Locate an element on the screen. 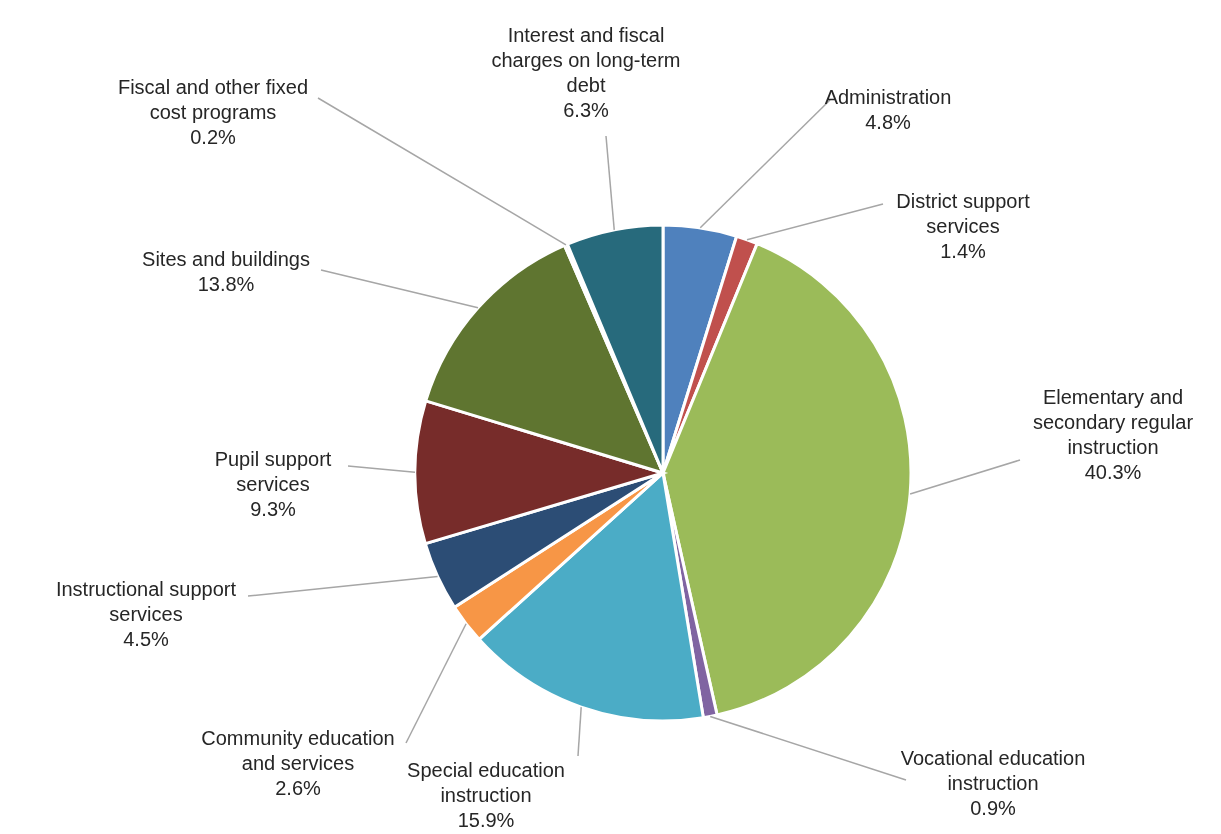  data-label: 4.8% is located at coordinates (888, 122).